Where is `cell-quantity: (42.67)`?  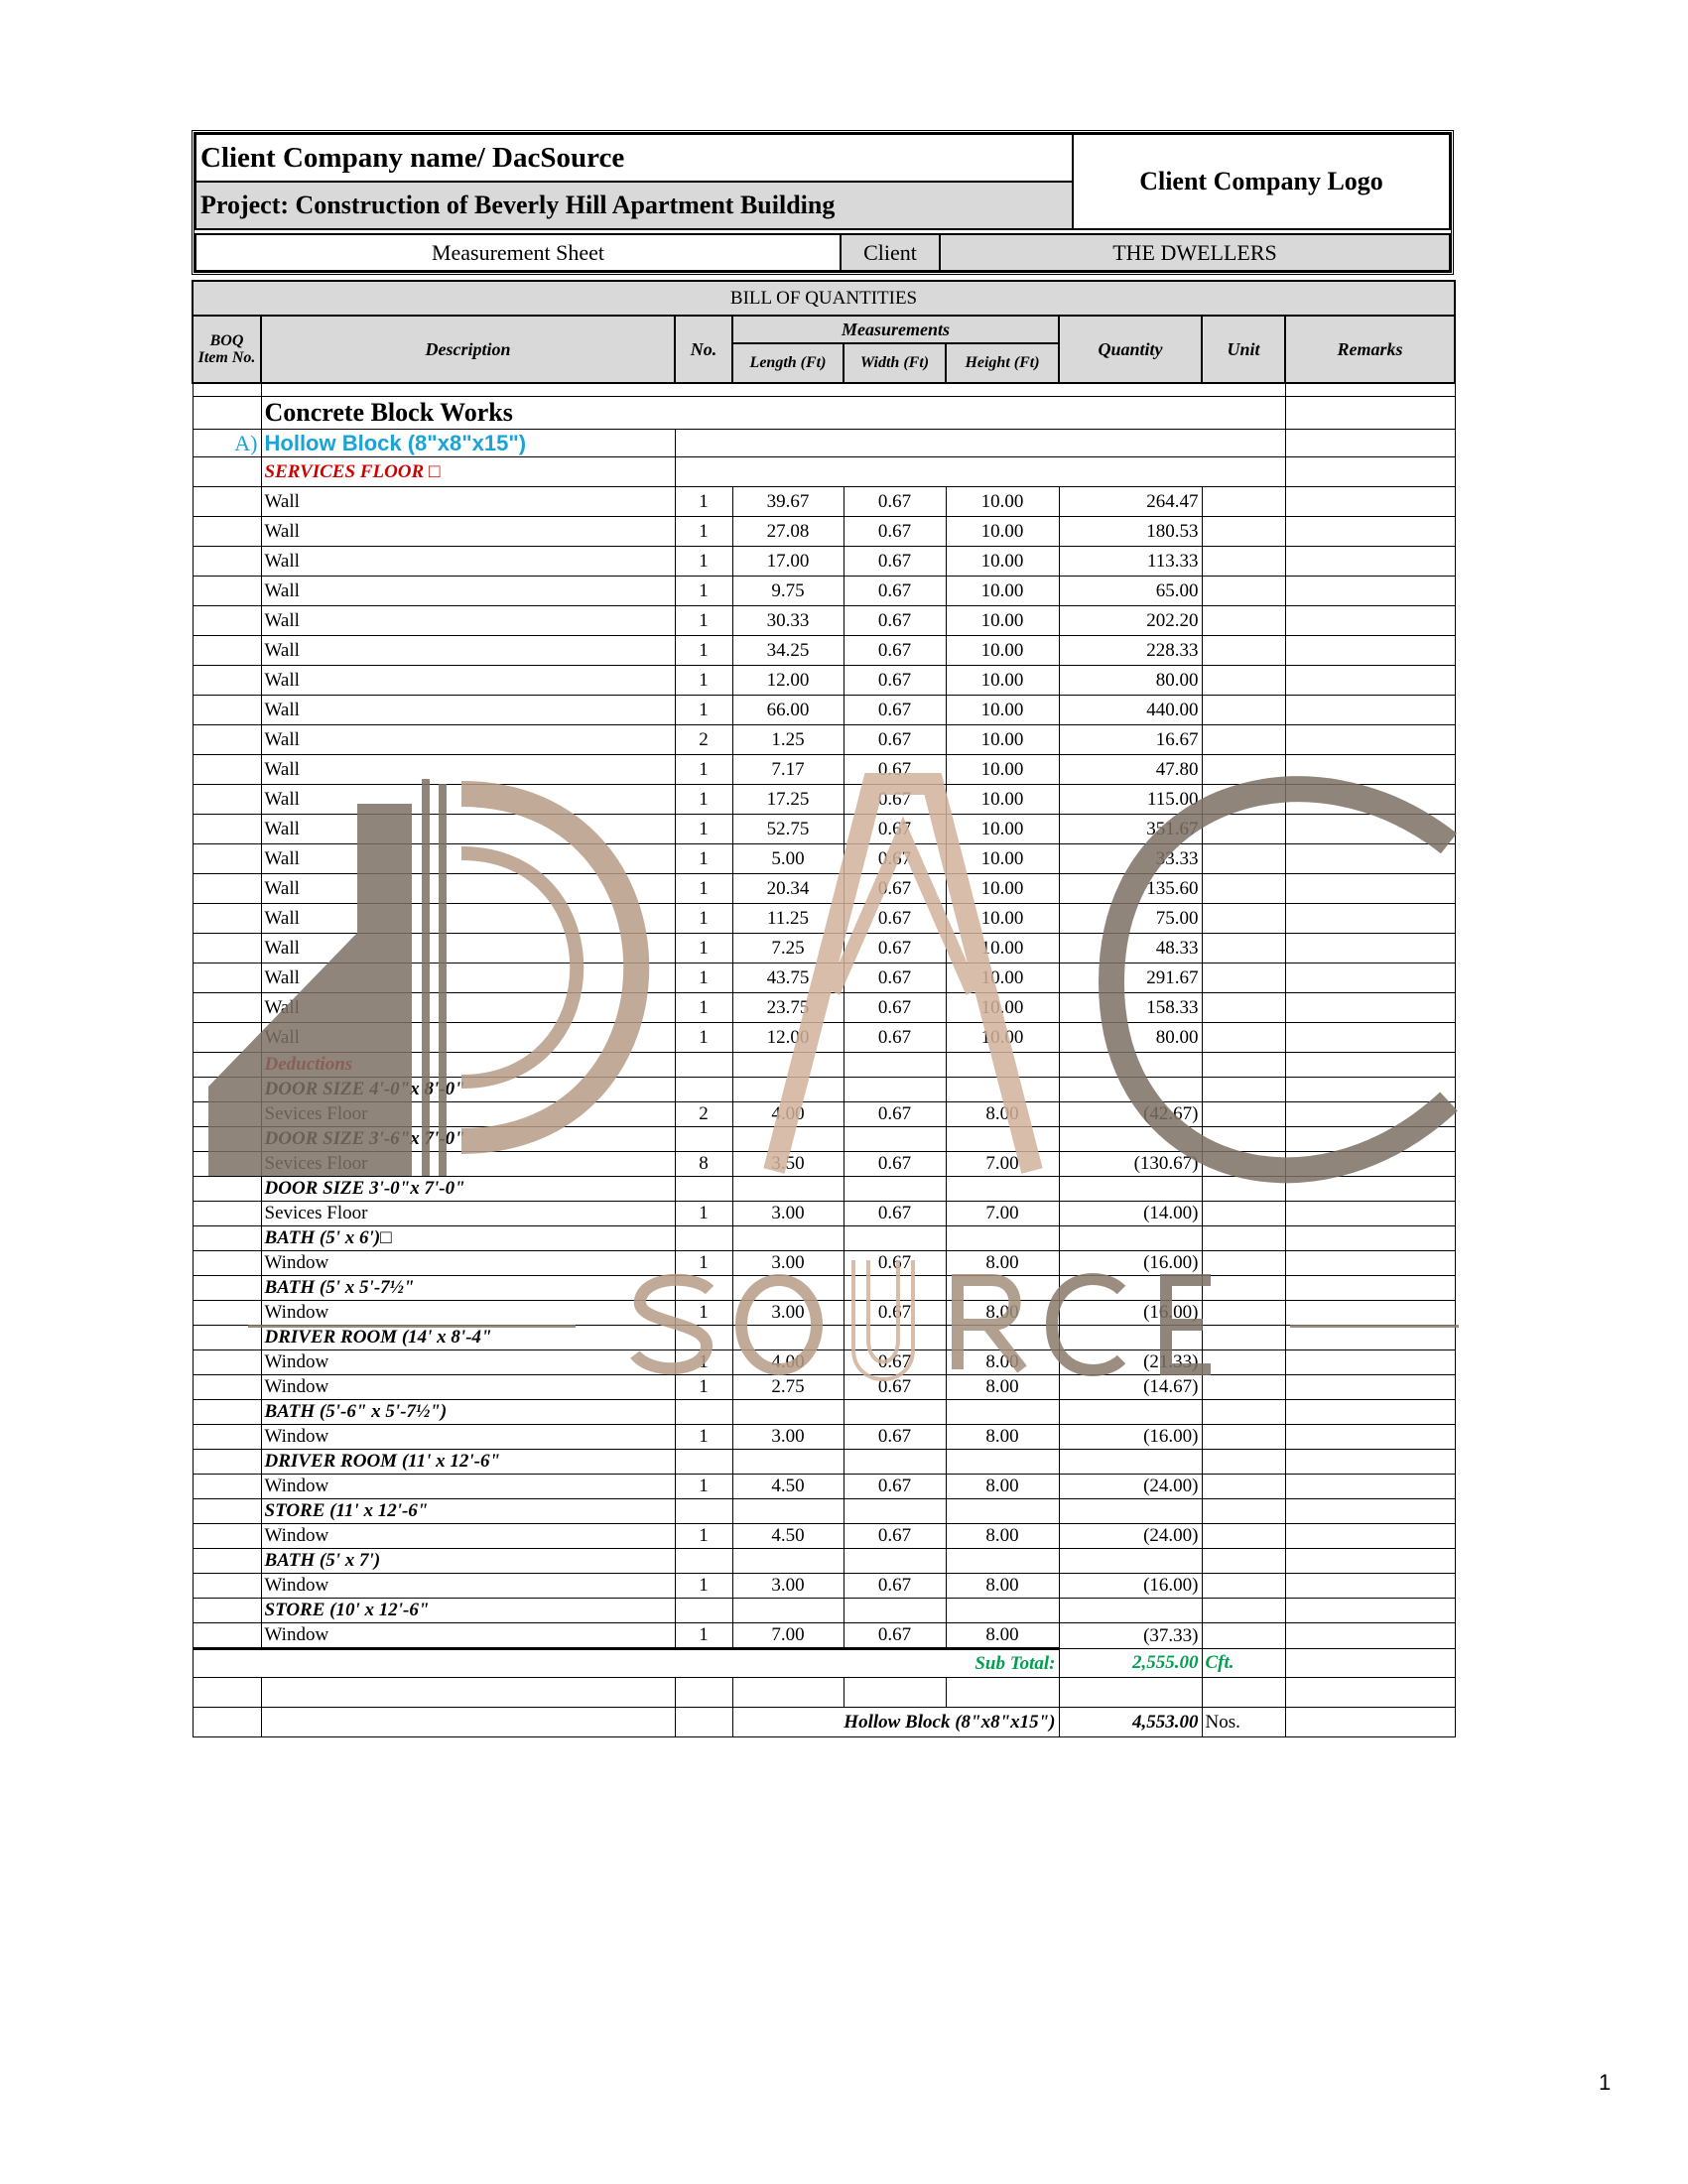 cell-quantity: (42.67) is located at coordinates (1130, 1114).